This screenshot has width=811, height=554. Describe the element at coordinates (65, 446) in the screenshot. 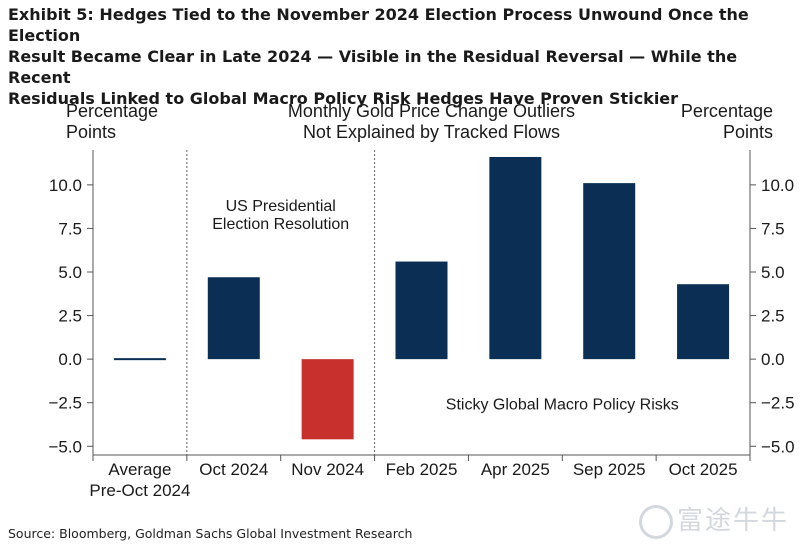

I see `y-tick-label-left: −5.0` at that location.